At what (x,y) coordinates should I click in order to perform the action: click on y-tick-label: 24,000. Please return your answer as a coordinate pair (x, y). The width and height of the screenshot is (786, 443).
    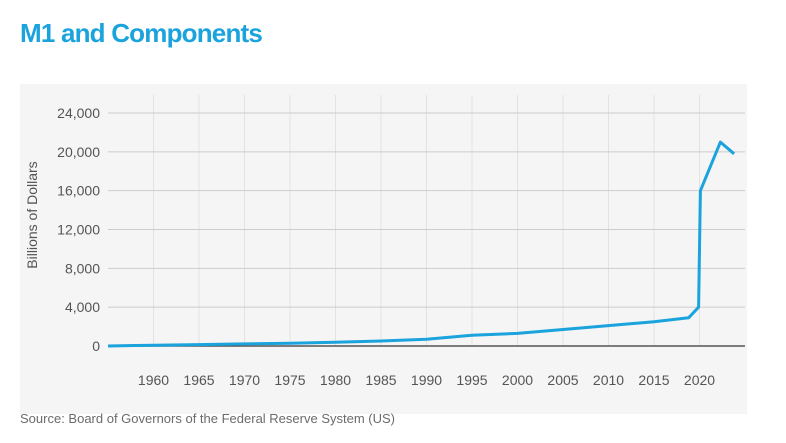
    Looking at the image, I should click on (78, 113).